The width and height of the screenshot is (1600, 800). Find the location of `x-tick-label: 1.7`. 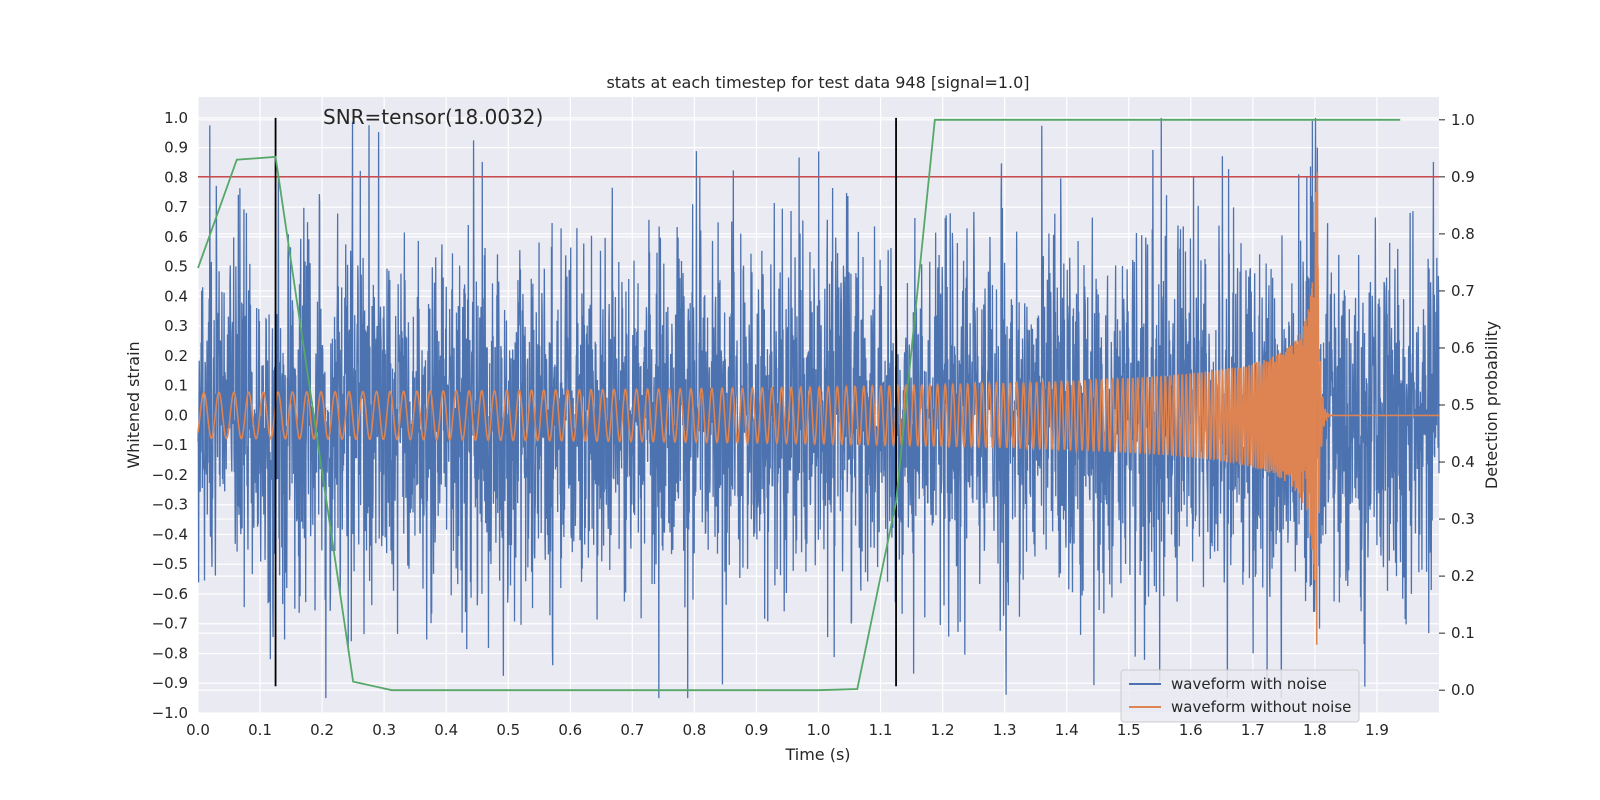

x-tick-label: 1.7 is located at coordinates (1253, 730).